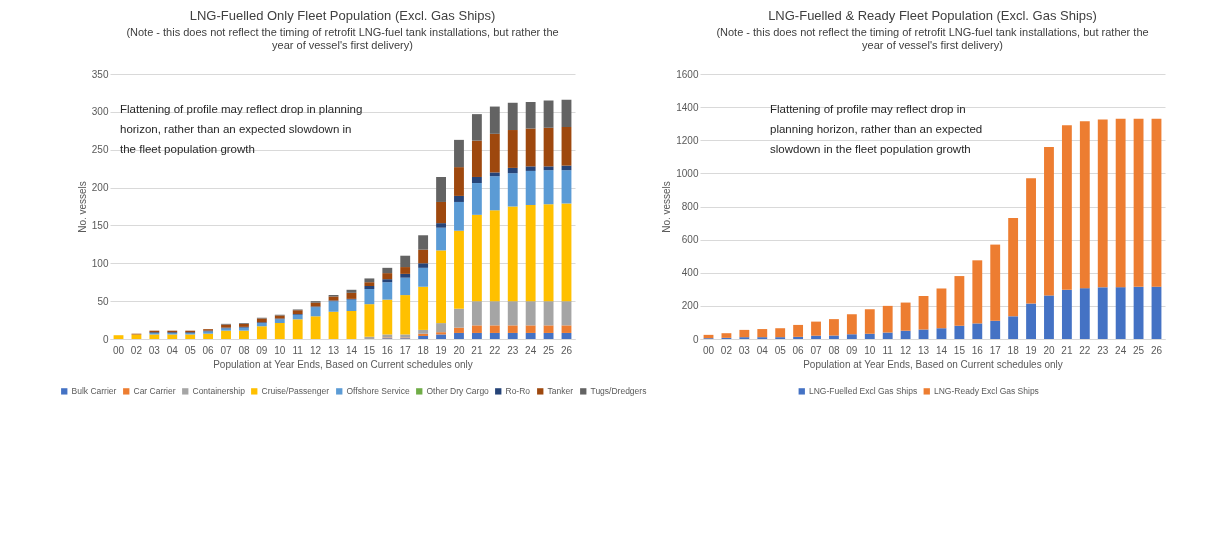 The width and height of the screenshot is (1208, 547). What do you see at coordinates (378, 391) in the screenshot?
I see `legend-label: Offshore Service` at bounding box center [378, 391].